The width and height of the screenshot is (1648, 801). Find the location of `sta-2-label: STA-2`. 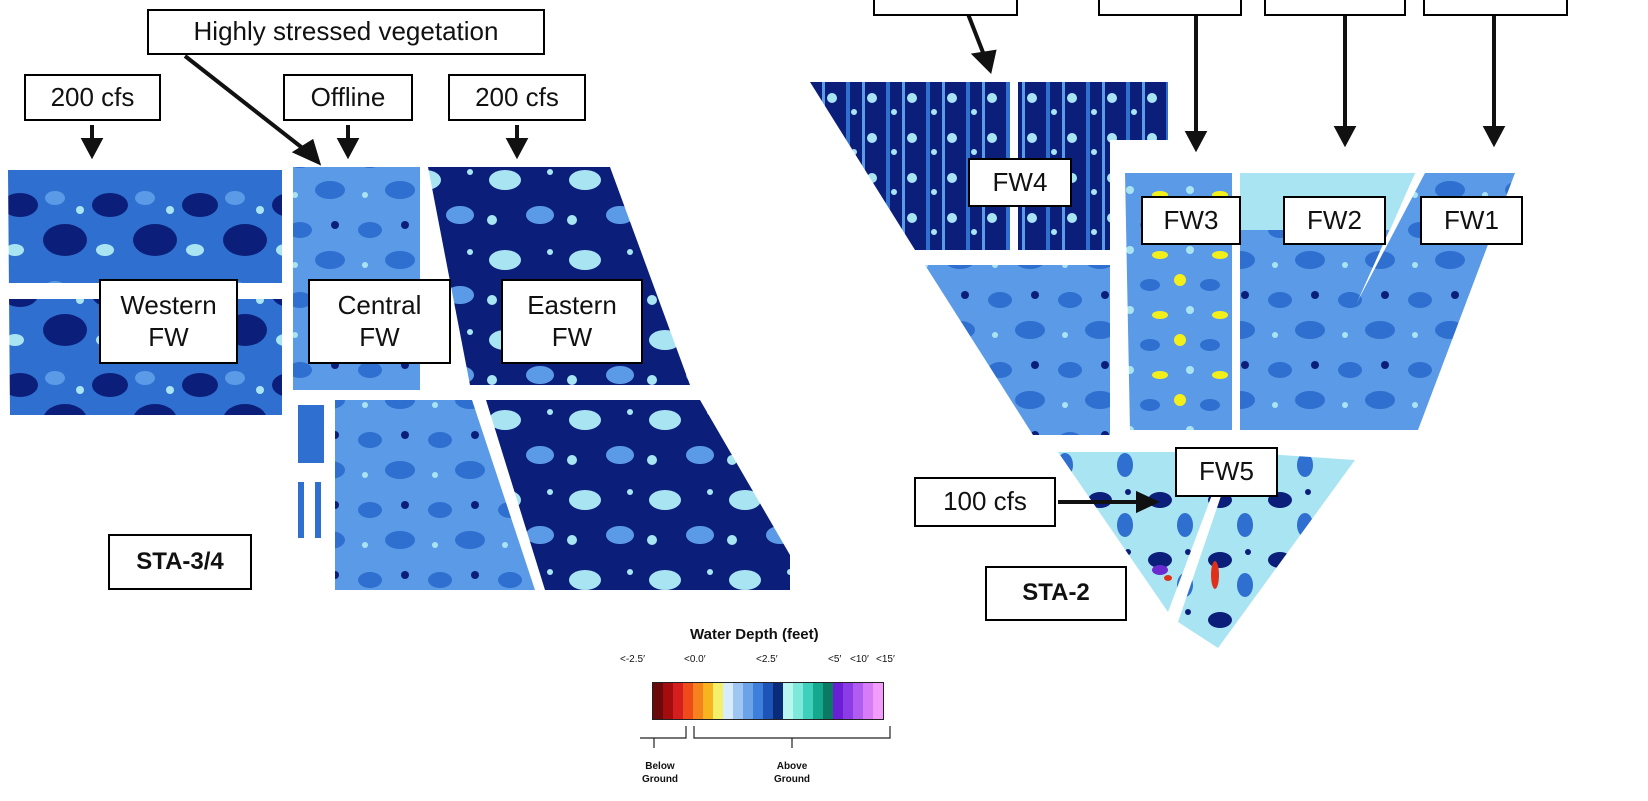

sta-2-label: STA-2 is located at coordinates (1056, 593).